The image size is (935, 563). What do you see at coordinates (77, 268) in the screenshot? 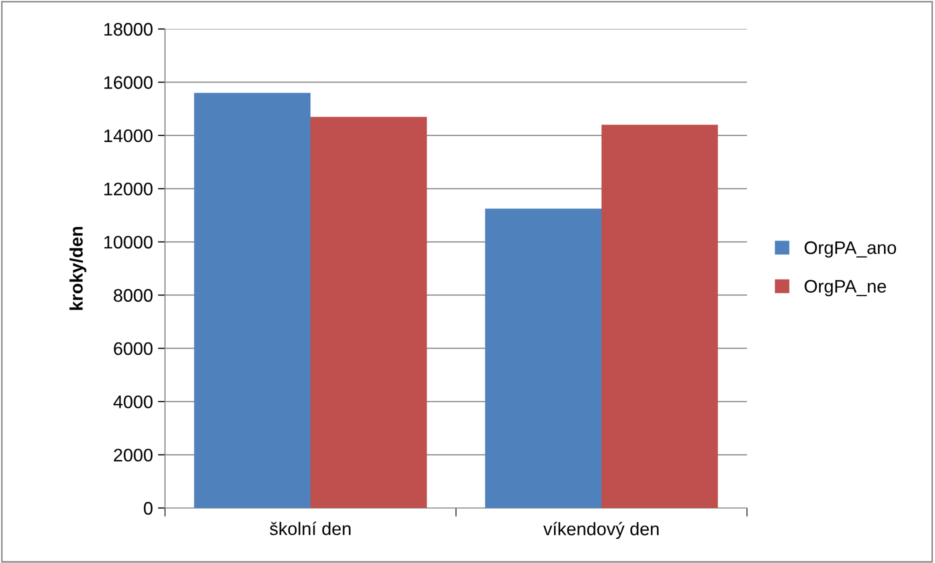
I see `y-axis-title: kroky/den` at bounding box center [77, 268].